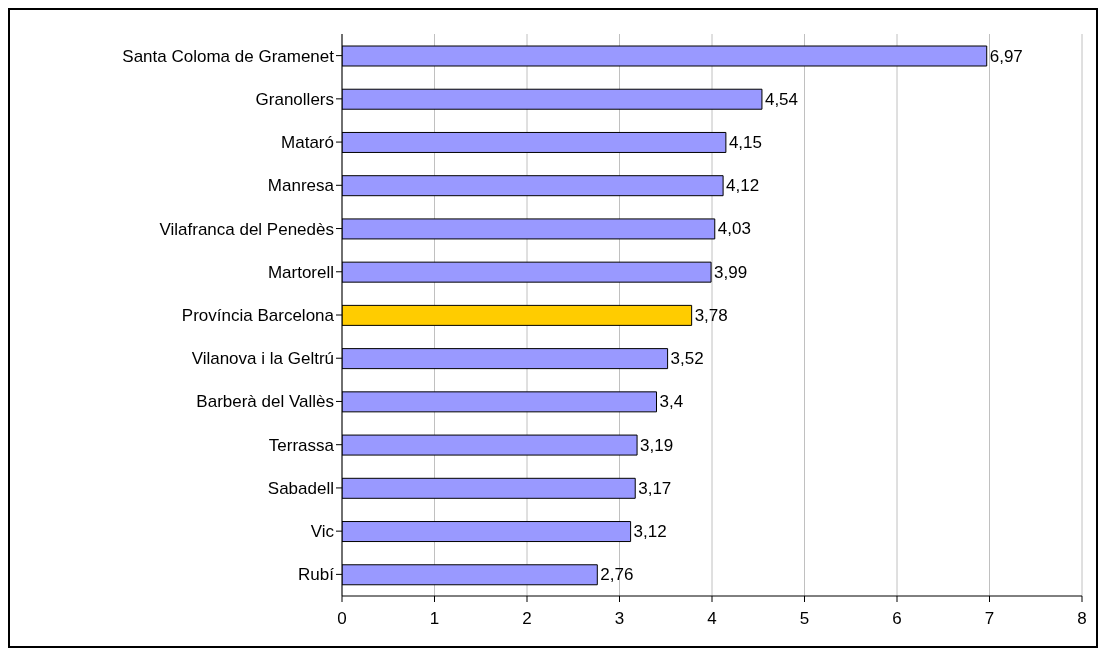  What do you see at coordinates (712, 619) in the screenshot?
I see `x-tick-label: 4` at bounding box center [712, 619].